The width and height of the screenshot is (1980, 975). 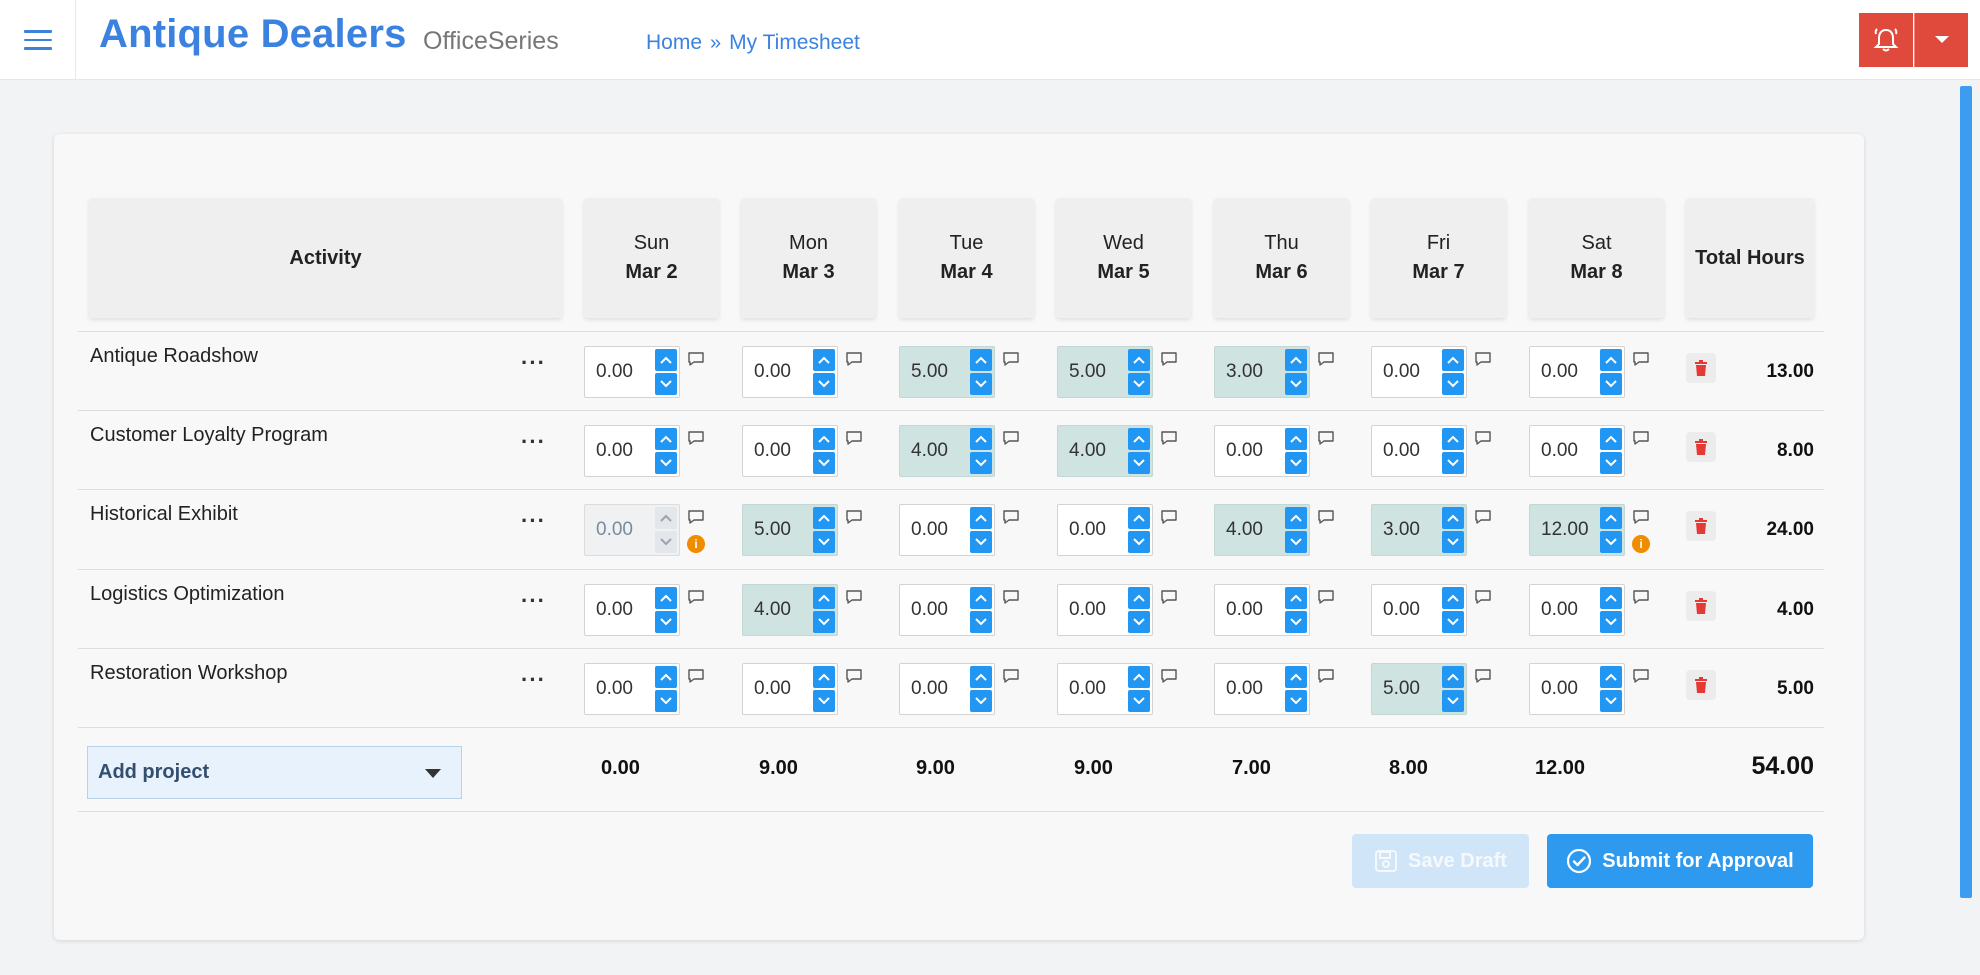 What do you see at coordinates (1577, 530) in the screenshot?
I see `hours-input-sat: 12.00` at bounding box center [1577, 530].